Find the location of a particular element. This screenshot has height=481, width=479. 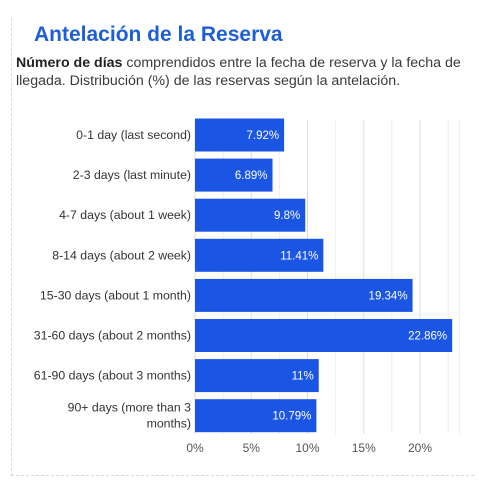

chart-title: Antelación de la Reserva is located at coordinates (158, 34).